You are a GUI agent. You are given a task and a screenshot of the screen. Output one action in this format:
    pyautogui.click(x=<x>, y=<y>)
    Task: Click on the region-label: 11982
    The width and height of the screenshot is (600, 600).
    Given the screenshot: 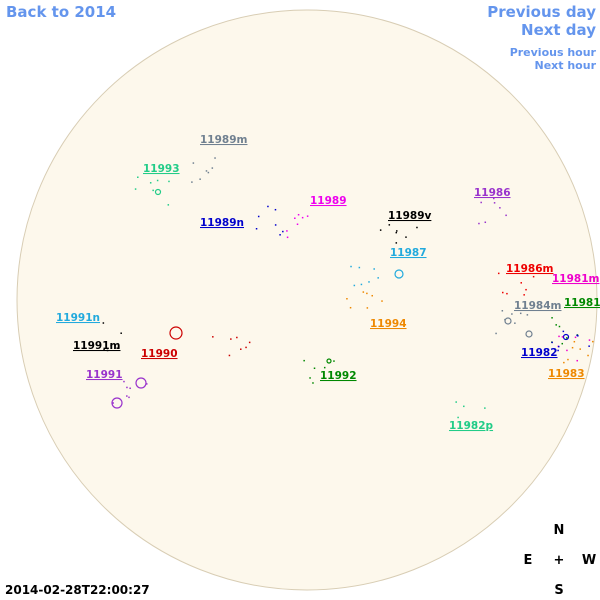 What is the action you would take?
    pyautogui.click(x=539, y=353)
    